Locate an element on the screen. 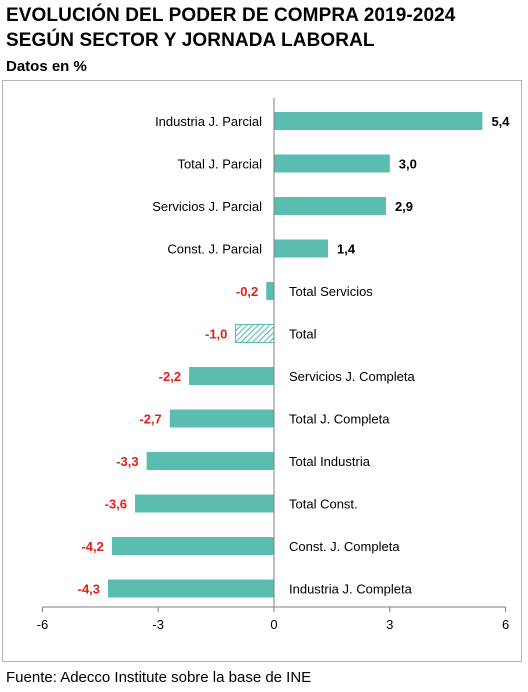 This screenshot has width=528, height=692. category-label-4: Total Servicios is located at coordinates (331, 291).